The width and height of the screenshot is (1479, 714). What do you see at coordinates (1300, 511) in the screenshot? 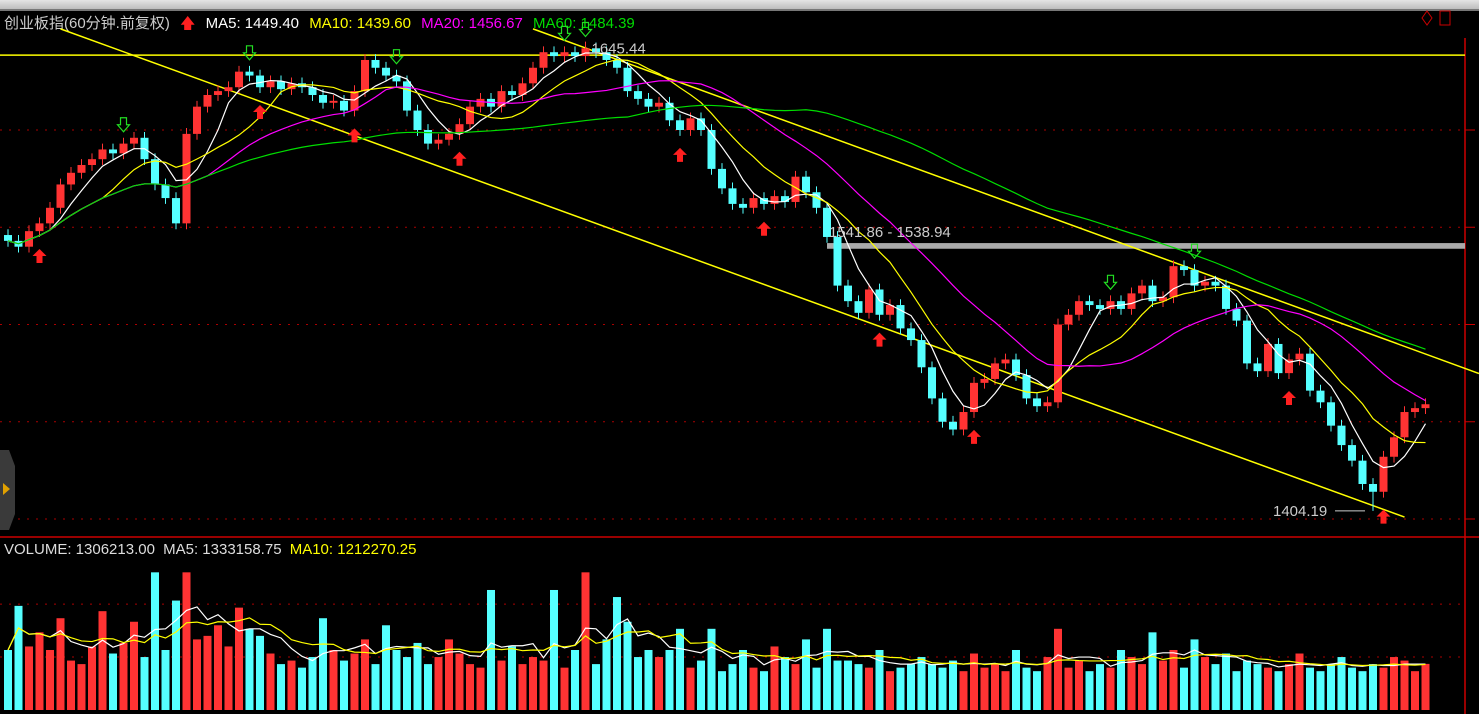
I see `low-price-label: 1404.19` at bounding box center [1300, 511].